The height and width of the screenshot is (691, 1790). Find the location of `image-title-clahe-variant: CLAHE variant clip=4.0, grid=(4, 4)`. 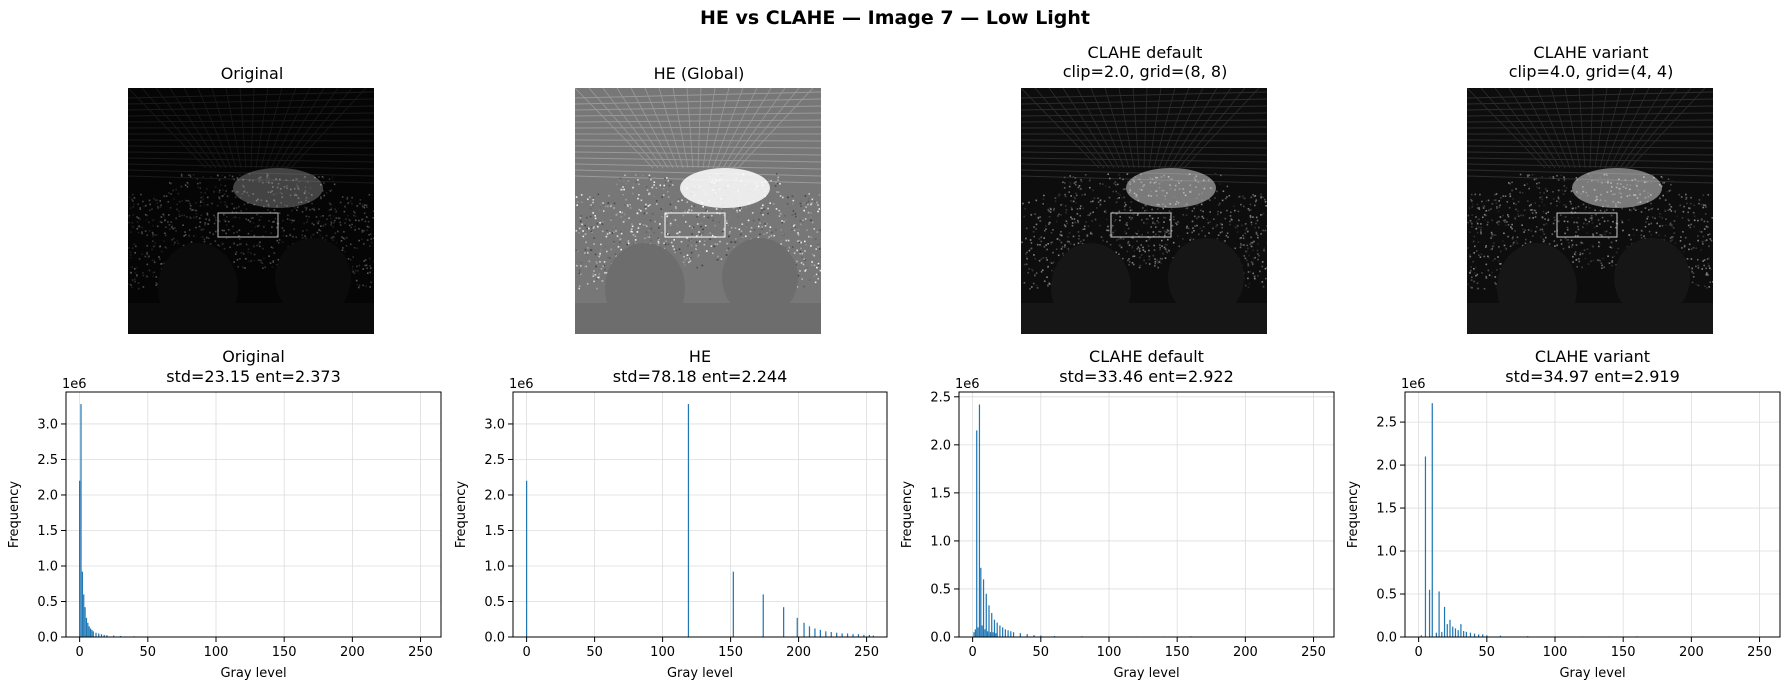

image-title-clahe-variant: CLAHE variant clip=4.0, grid=(4, 4) is located at coordinates (1591, 62).